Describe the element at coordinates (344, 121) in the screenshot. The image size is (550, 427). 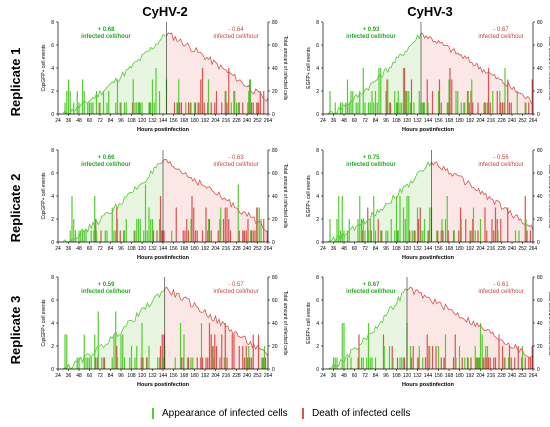
I see `x-tick-label: 48` at that location.